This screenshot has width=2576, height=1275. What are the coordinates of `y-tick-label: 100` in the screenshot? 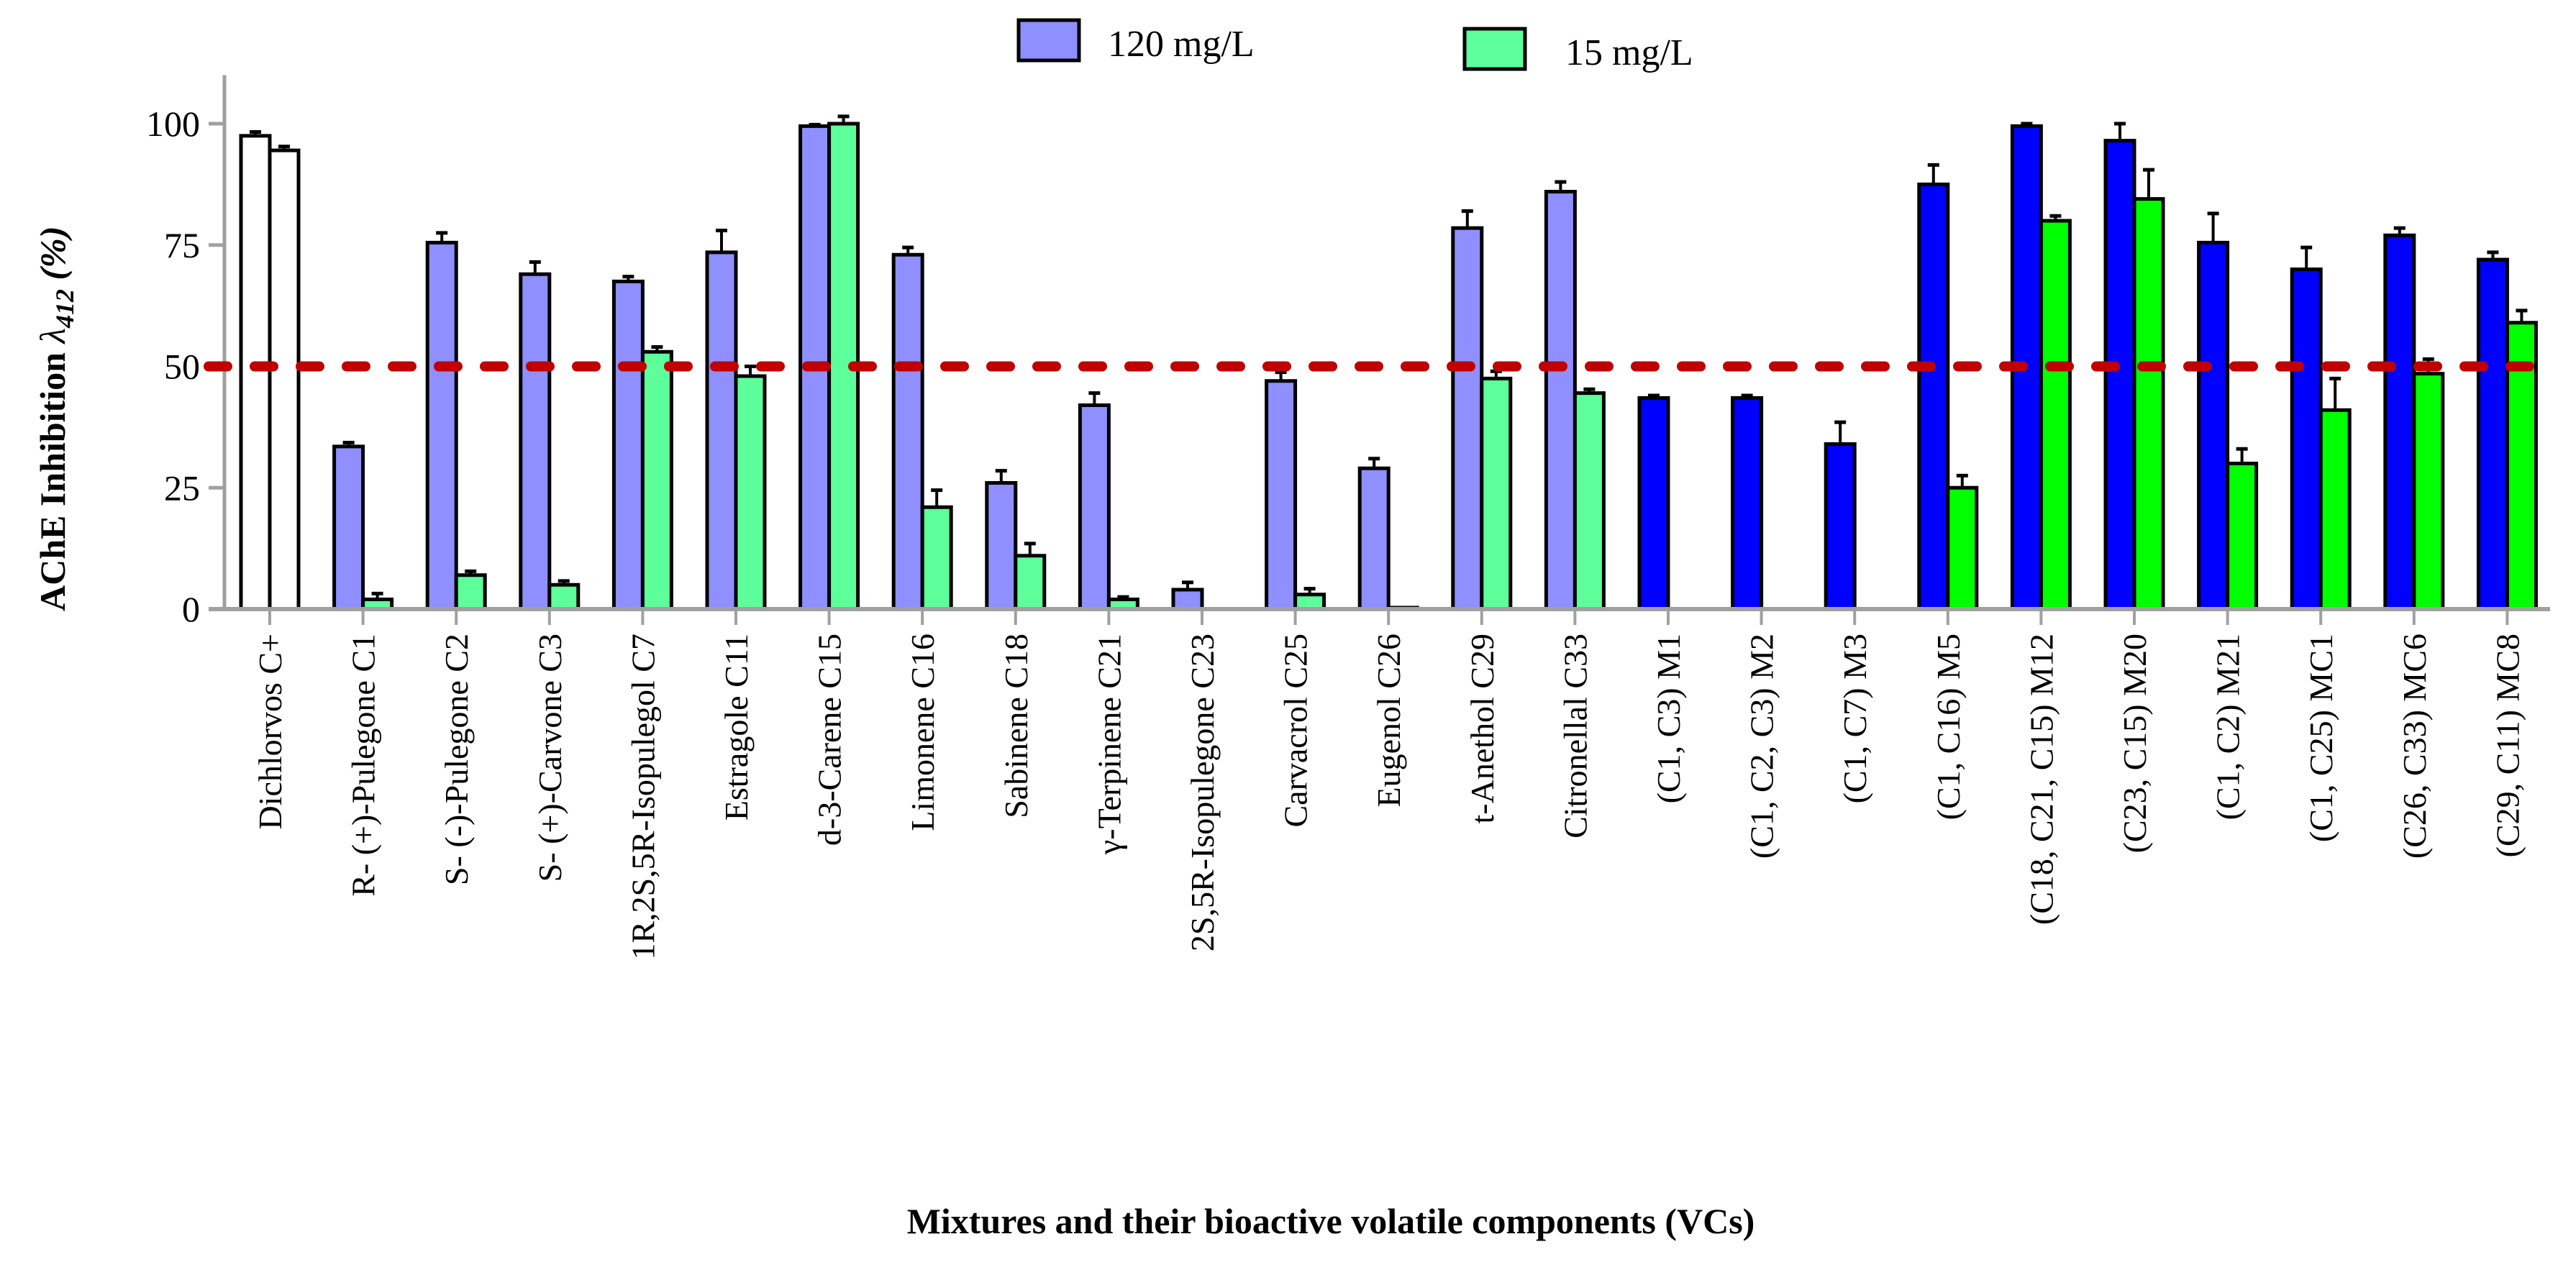 It's located at (173, 124).